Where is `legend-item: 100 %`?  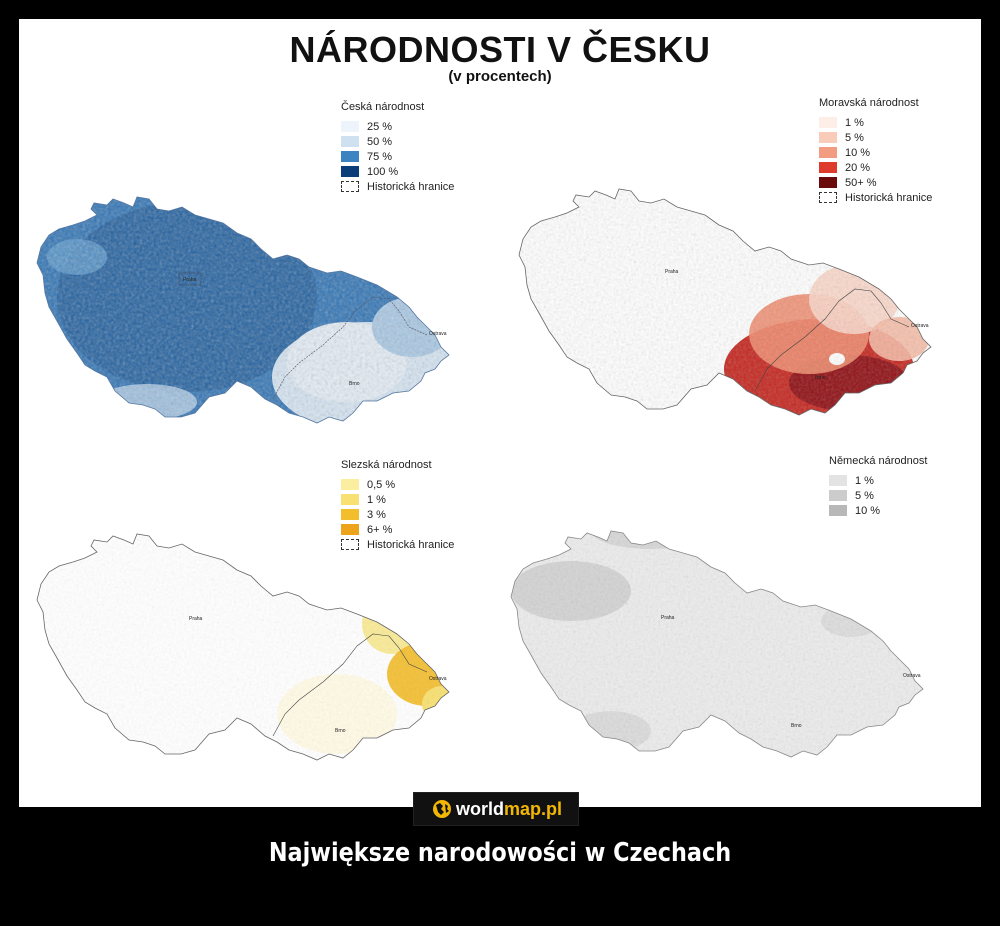
legend-item: 100 % is located at coordinates (397, 171).